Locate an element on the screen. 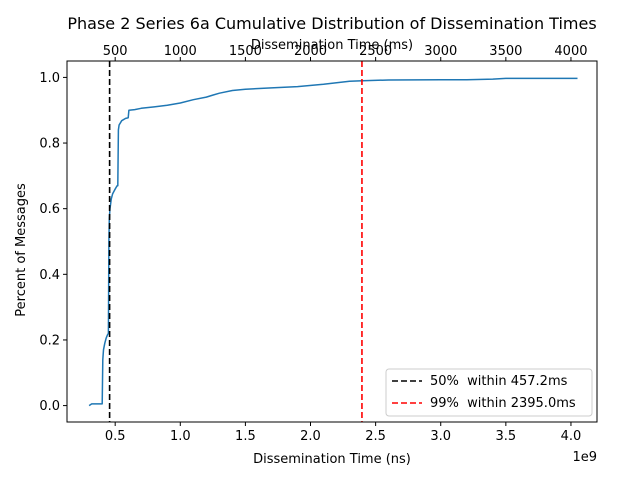  y-tick-label: 0.0 is located at coordinates (49, 406).